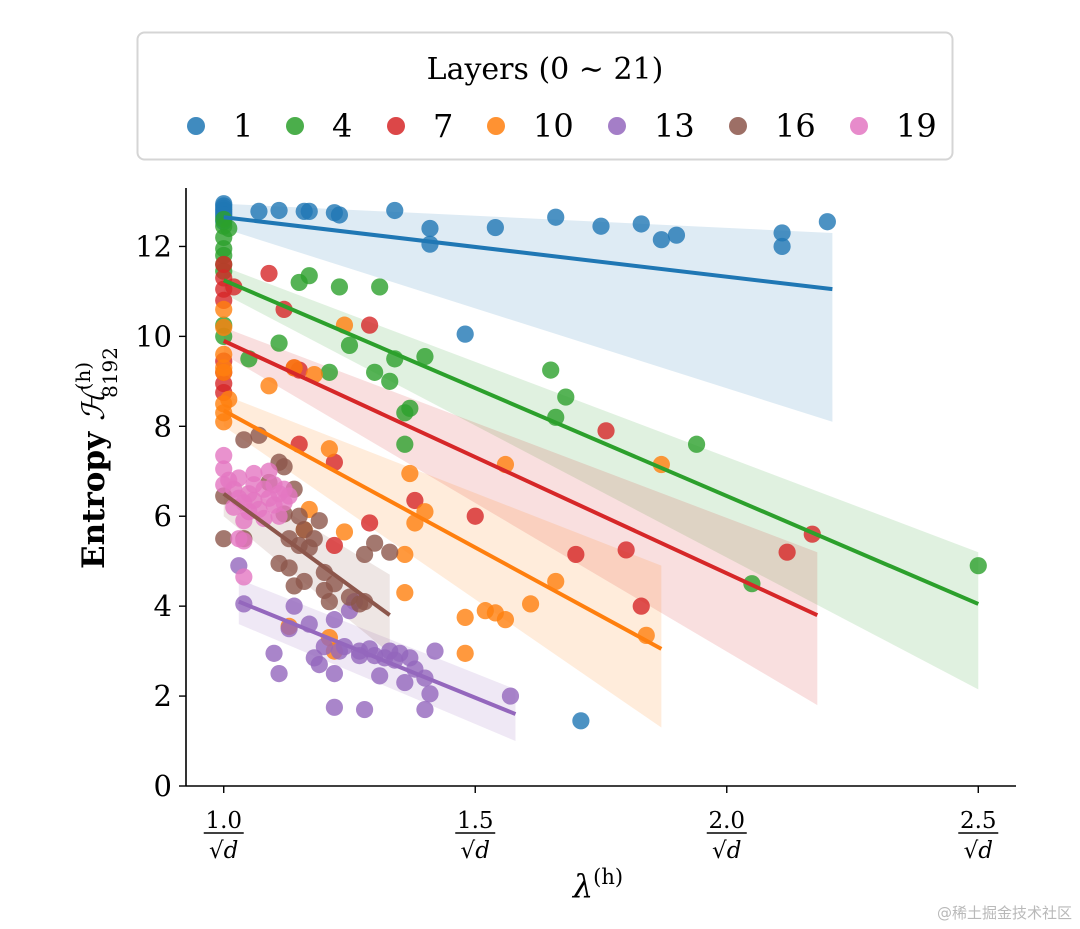 This screenshot has height=929, width=1080. I want to click on legend-box, so click(545, 96).